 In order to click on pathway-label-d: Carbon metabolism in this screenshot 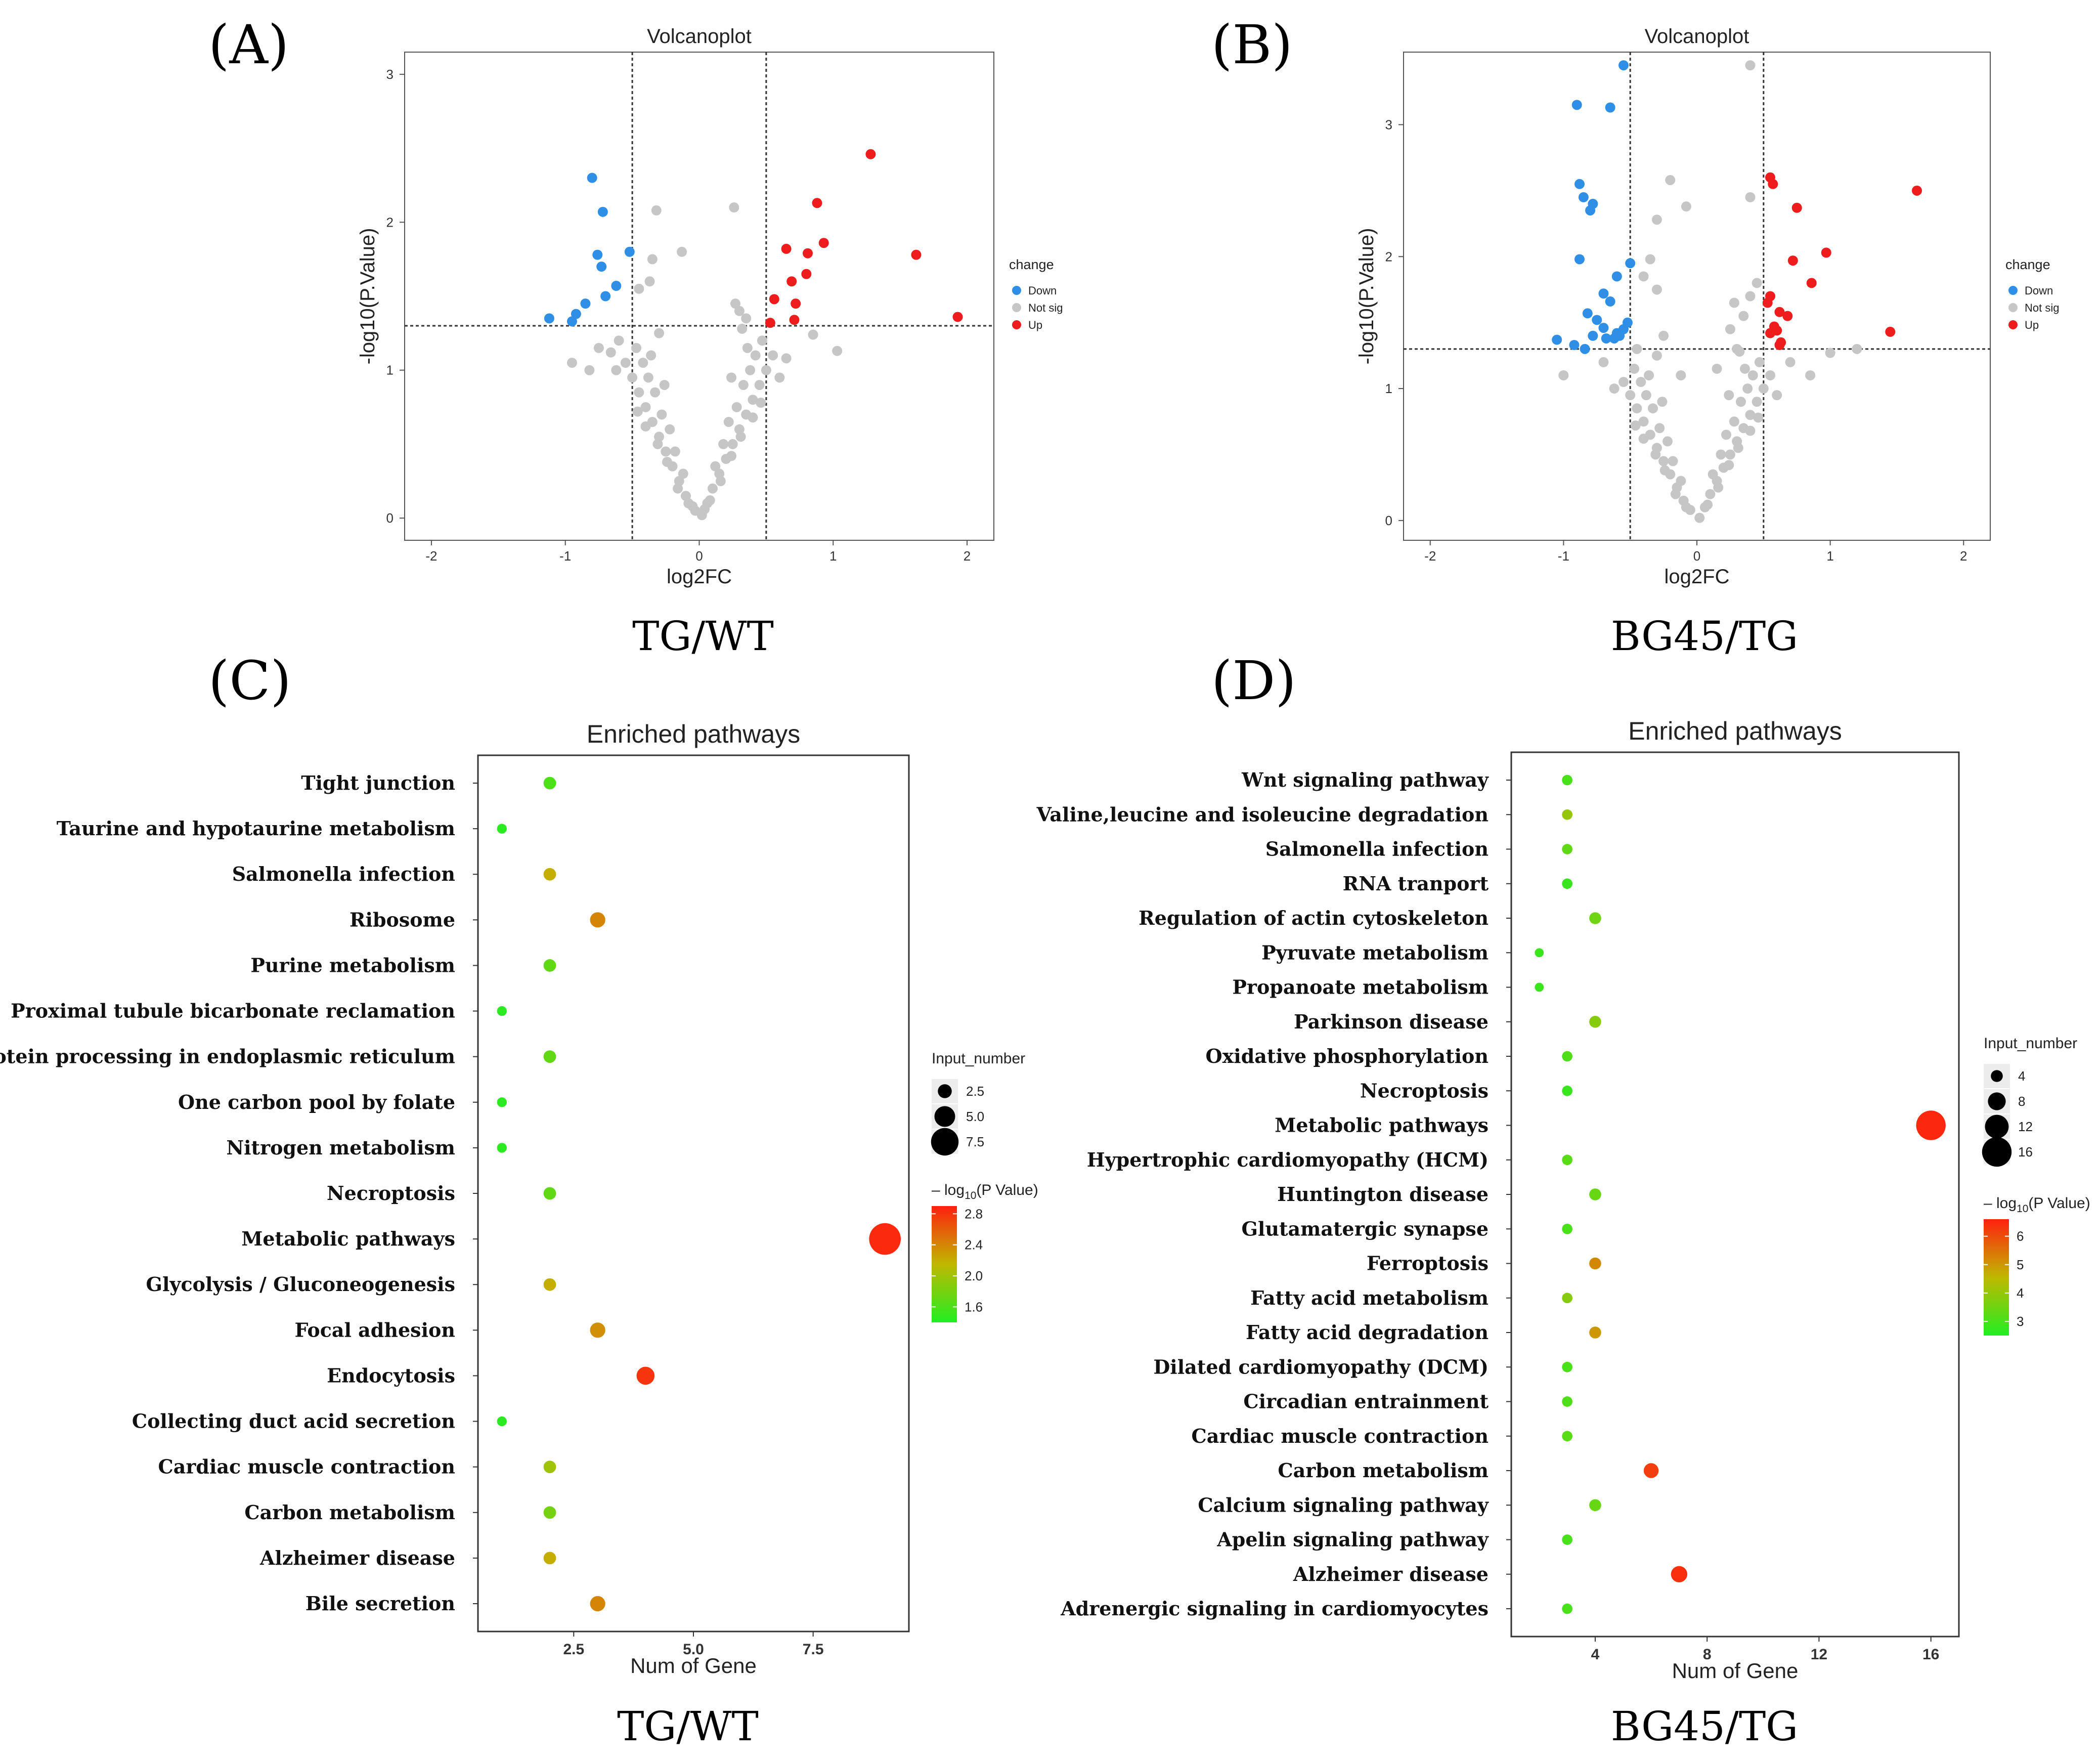, I will do `click(1383, 1470)`.